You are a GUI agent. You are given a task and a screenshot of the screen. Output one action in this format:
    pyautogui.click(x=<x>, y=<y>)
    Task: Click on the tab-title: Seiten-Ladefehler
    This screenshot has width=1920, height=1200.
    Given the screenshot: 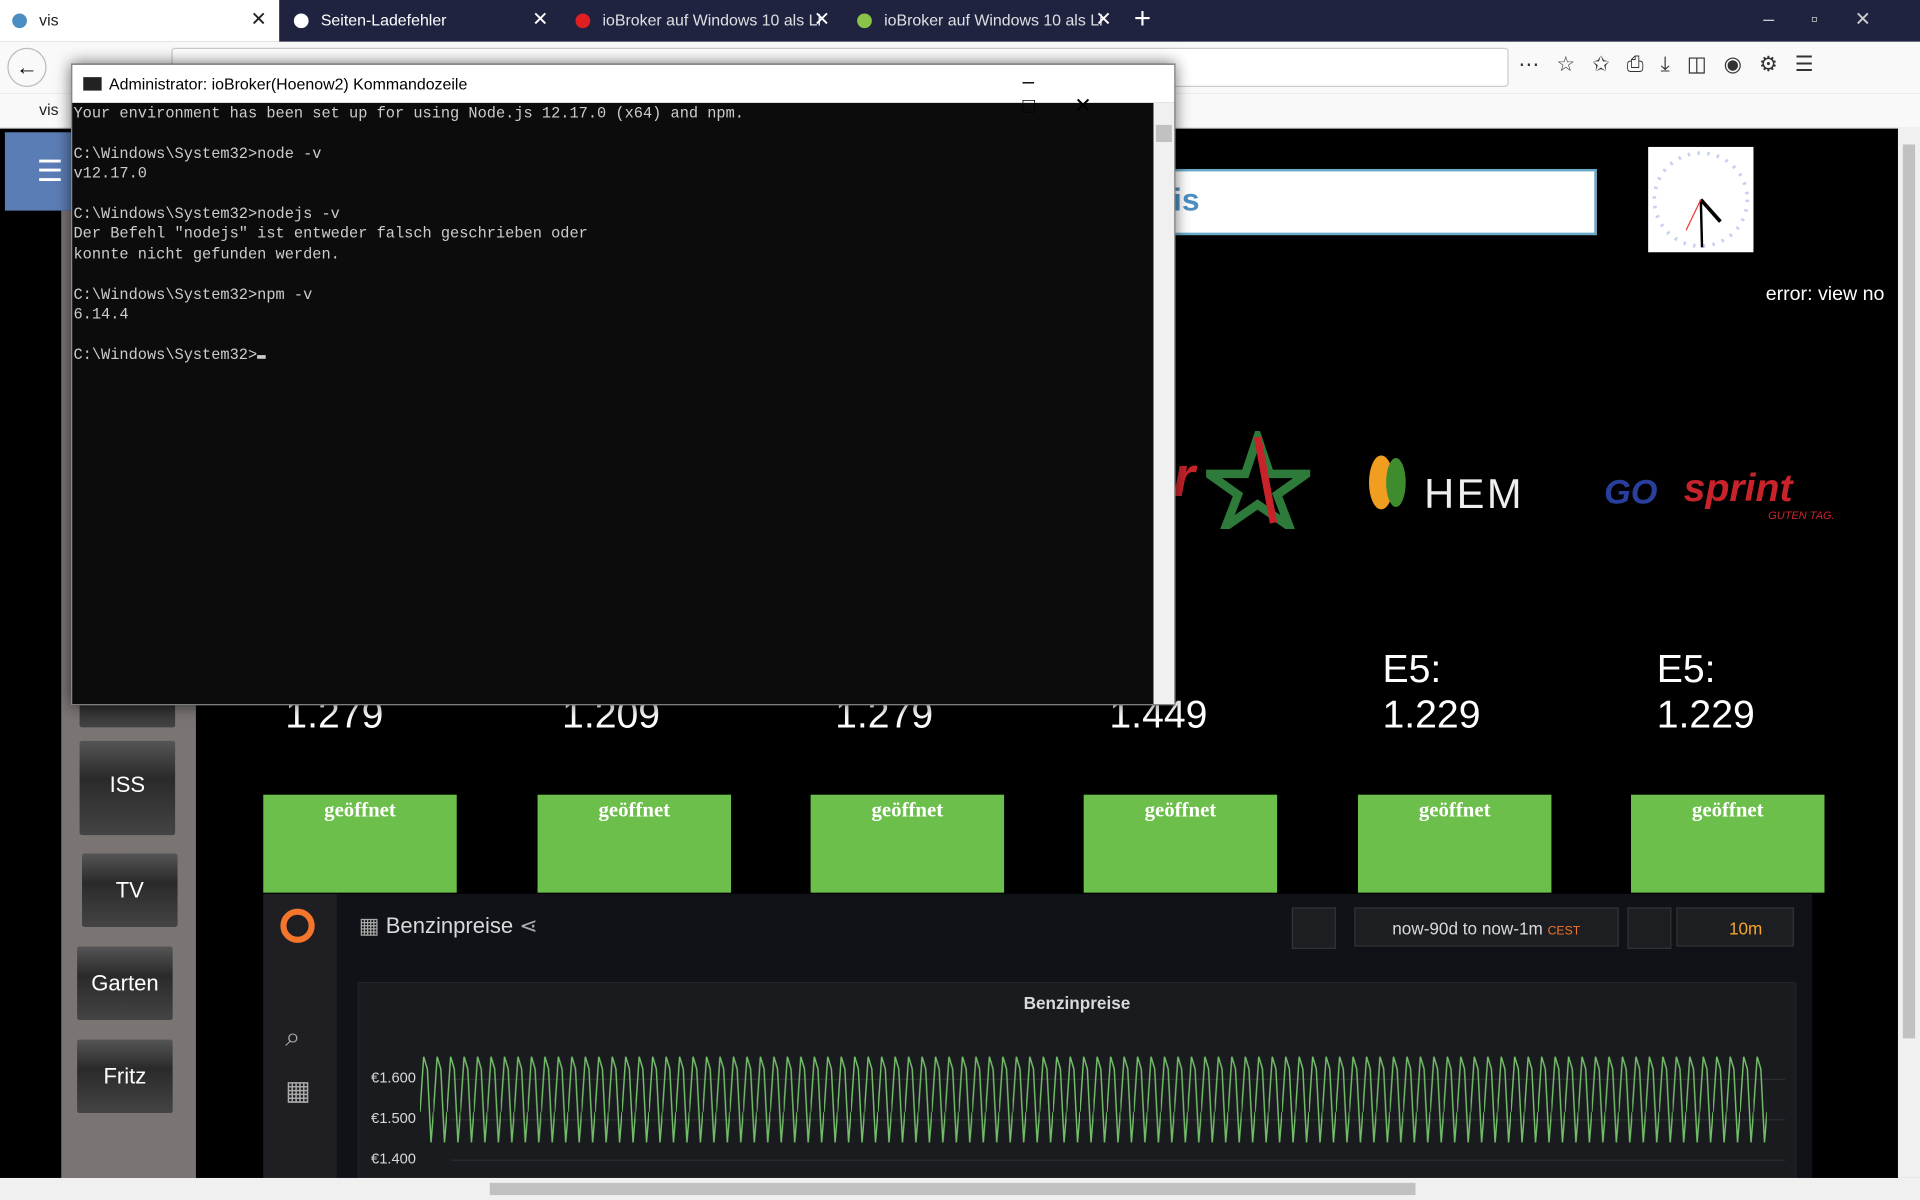 What is the action you would take?
    pyautogui.click(x=383, y=20)
    